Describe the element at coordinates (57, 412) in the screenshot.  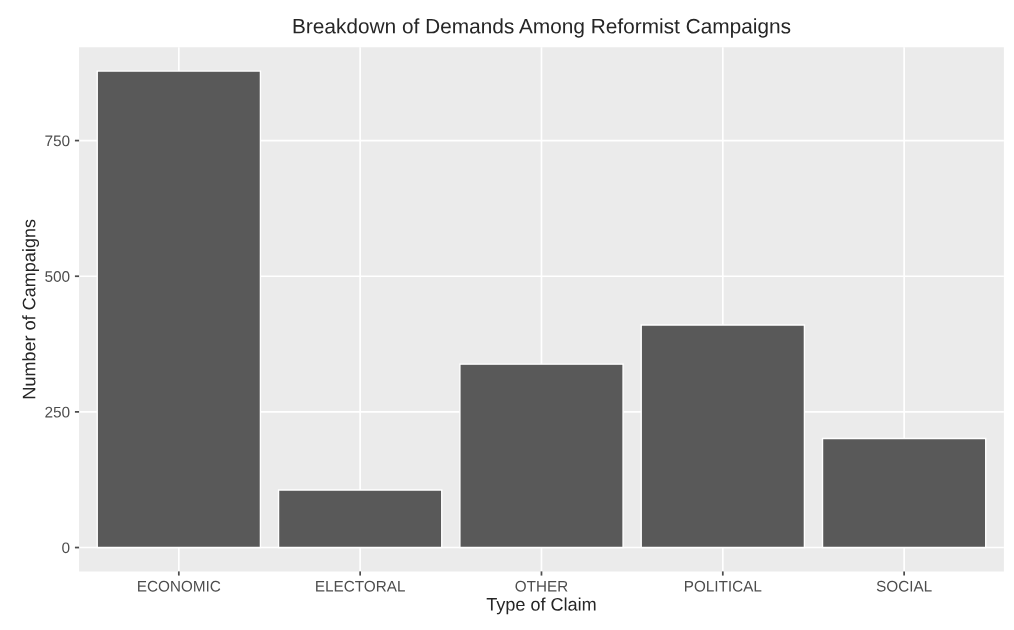
I see `y-tick-label: 250` at that location.